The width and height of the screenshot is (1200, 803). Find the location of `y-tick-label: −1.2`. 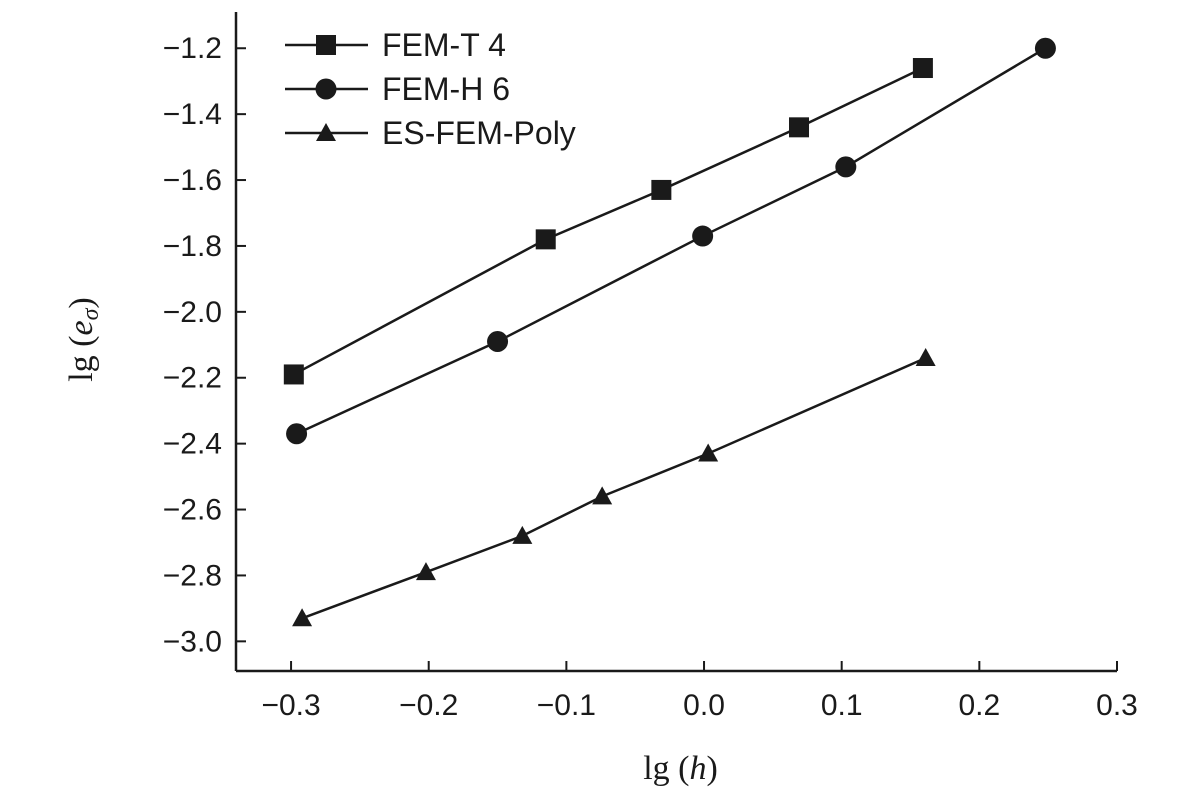

y-tick-label: −1.2 is located at coordinates (192, 48).